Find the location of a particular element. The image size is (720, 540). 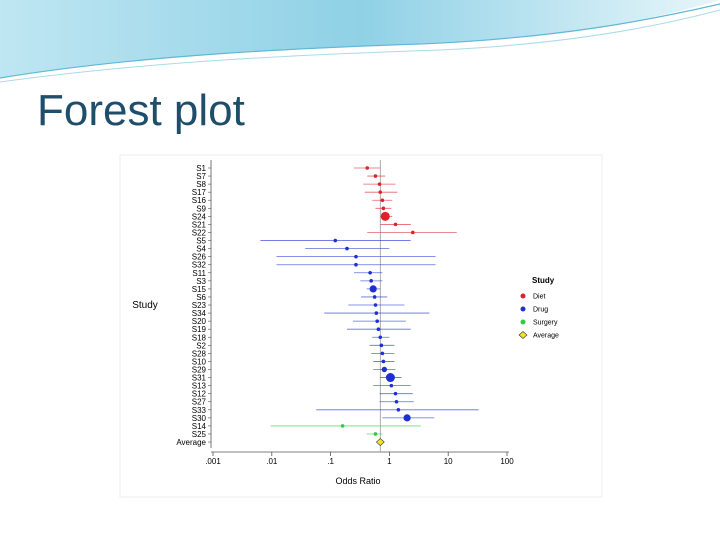

y-tick-label: S14 is located at coordinates (199, 426).